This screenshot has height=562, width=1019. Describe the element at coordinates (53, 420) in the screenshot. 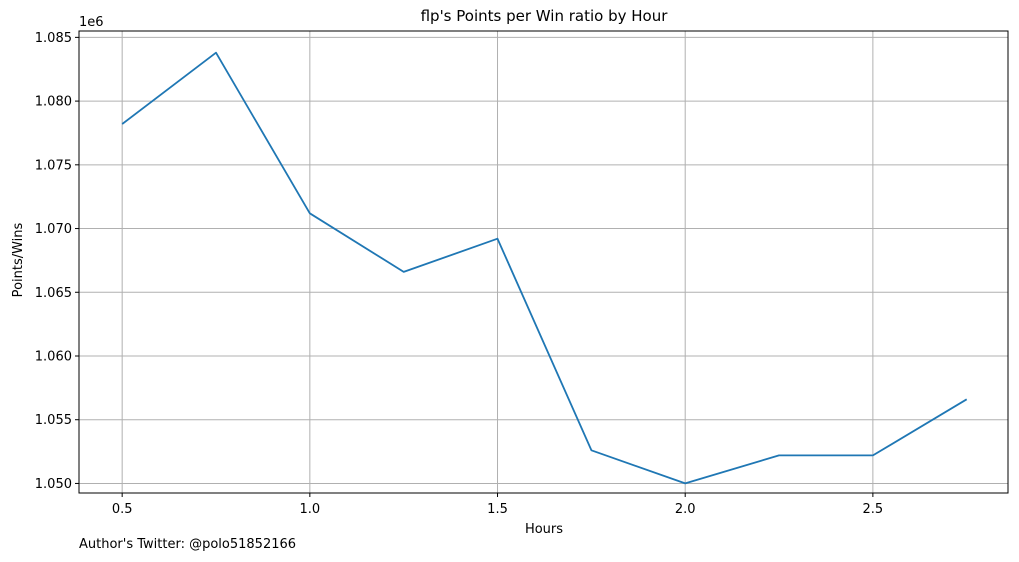

I see `y-tick-label: 1.055` at that location.